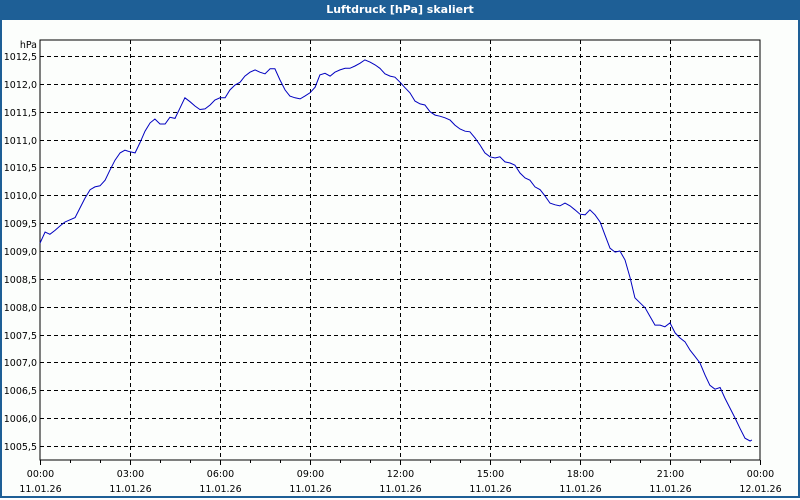 The height and width of the screenshot is (500, 800). I want to click on y-tick-label: 1006,0, so click(20, 419).